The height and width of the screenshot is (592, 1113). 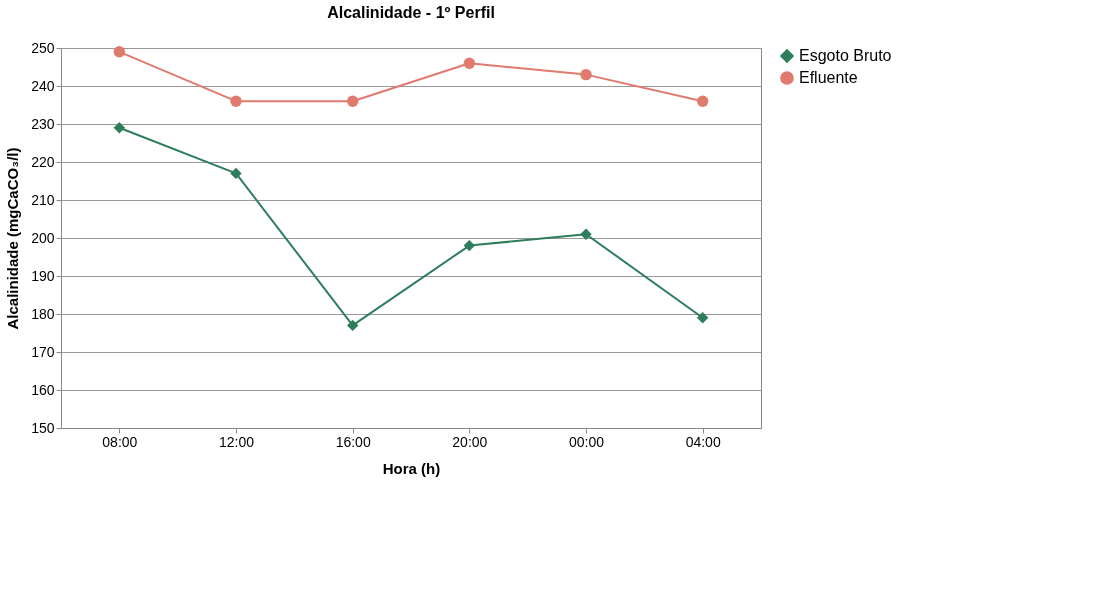 I want to click on x-tick-label: 12:00, so click(x=236, y=441).